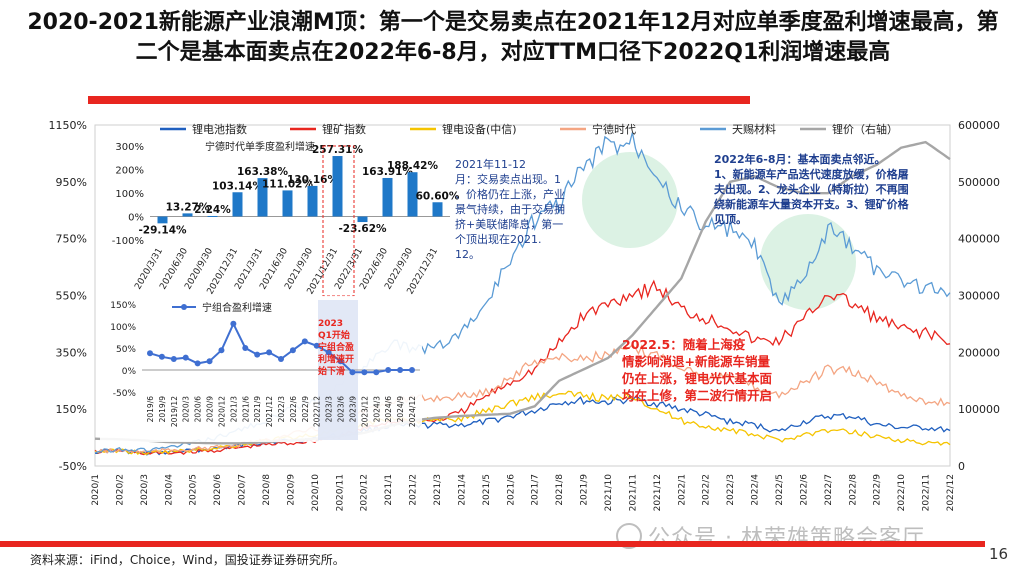 The image size is (1024, 576). Describe the element at coordinates (804, 490) in the screenshot. I see `x-tick-label: 2022/6` at that location.